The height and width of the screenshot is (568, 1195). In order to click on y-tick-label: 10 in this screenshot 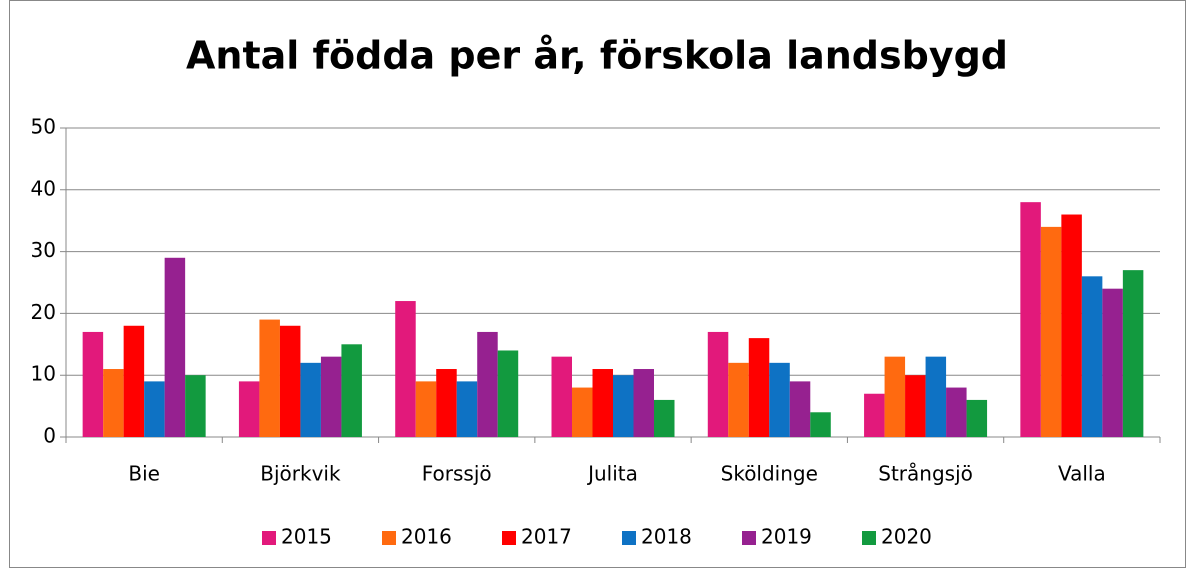, I will do `click(43, 374)`.